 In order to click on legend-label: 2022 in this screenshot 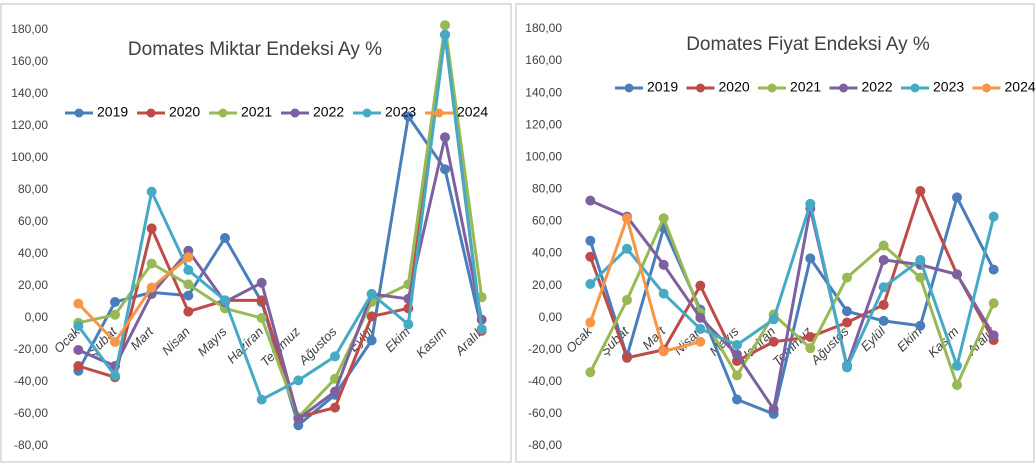, I will do `click(877, 87)`.